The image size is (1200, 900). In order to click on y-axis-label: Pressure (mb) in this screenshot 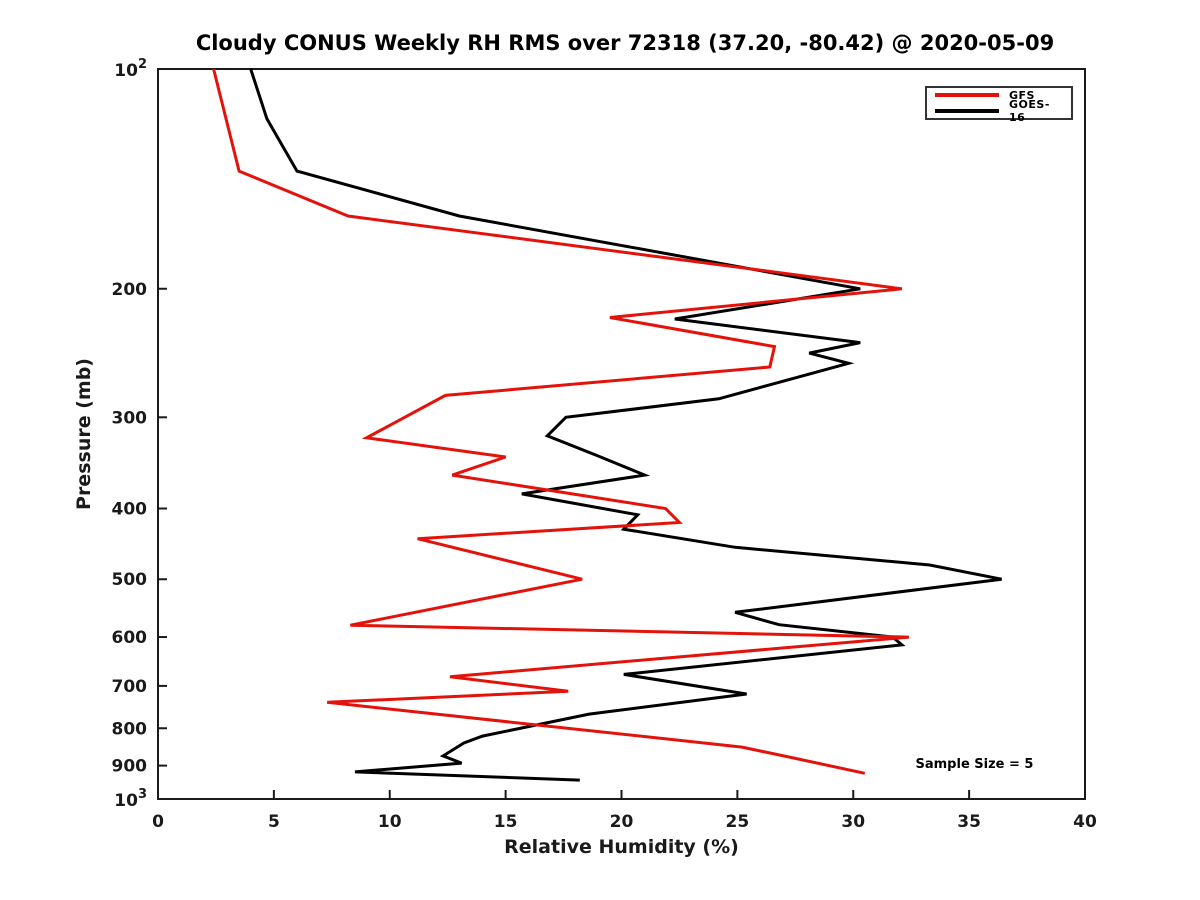, I will do `click(84, 434)`.